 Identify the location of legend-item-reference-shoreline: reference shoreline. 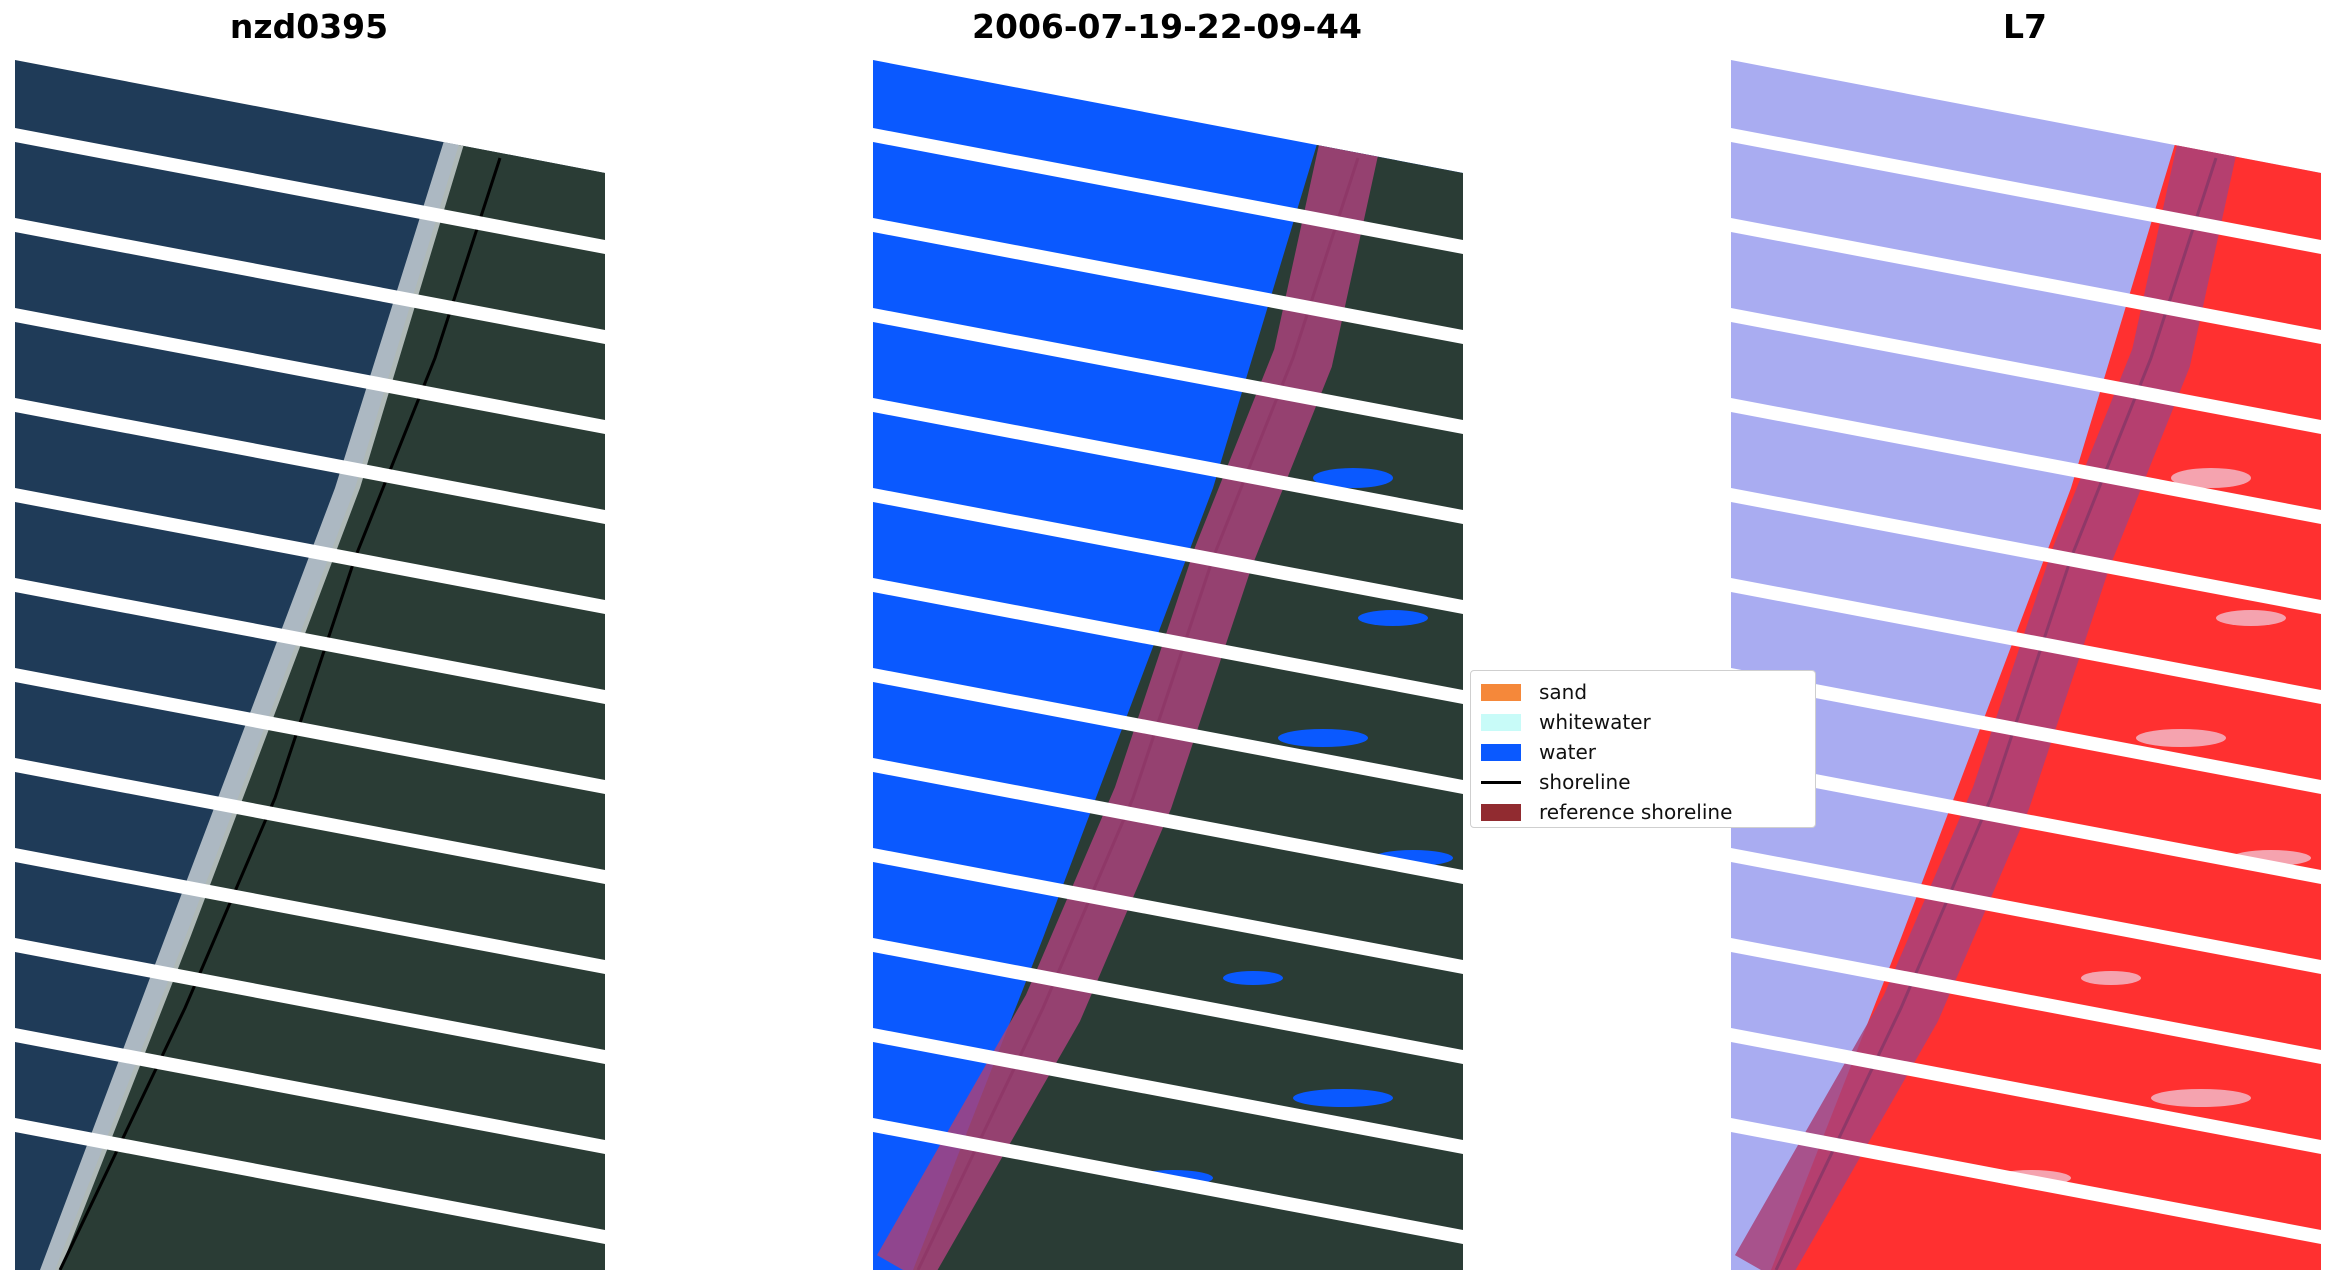
(1643, 812).